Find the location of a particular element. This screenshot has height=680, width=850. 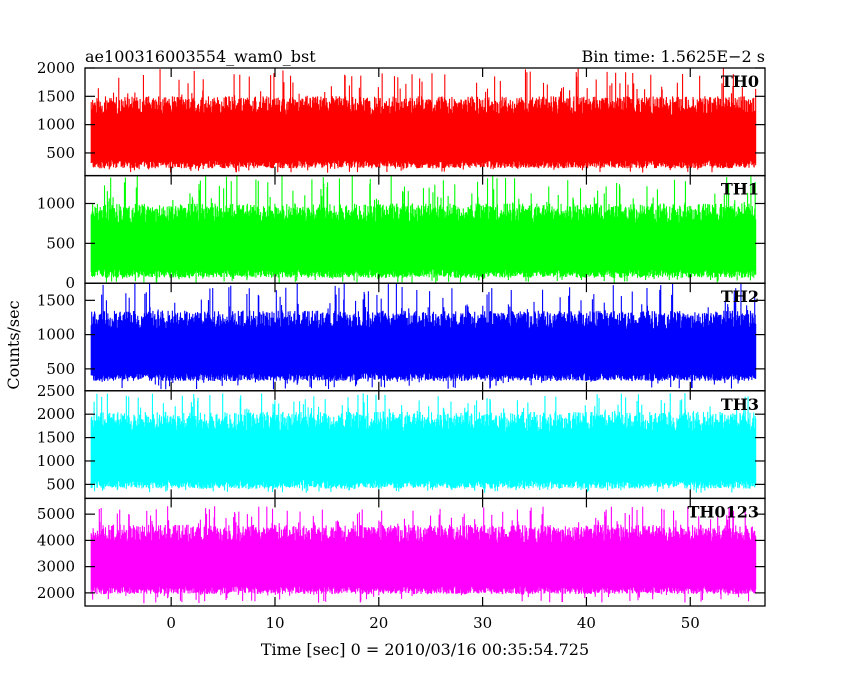

panel-frame is located at coordinates (425, 552).